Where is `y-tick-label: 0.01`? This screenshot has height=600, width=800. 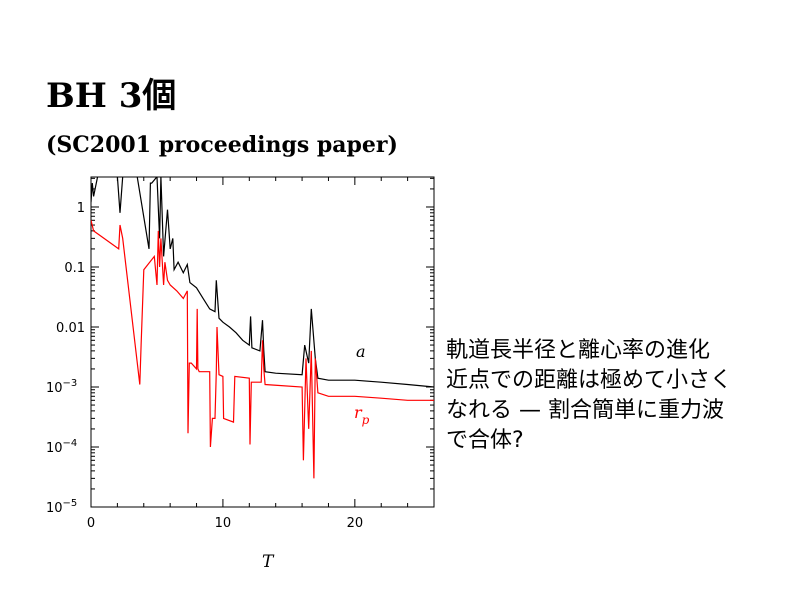
y-tick-label: 0.01 is located at coordinates (70, 328).